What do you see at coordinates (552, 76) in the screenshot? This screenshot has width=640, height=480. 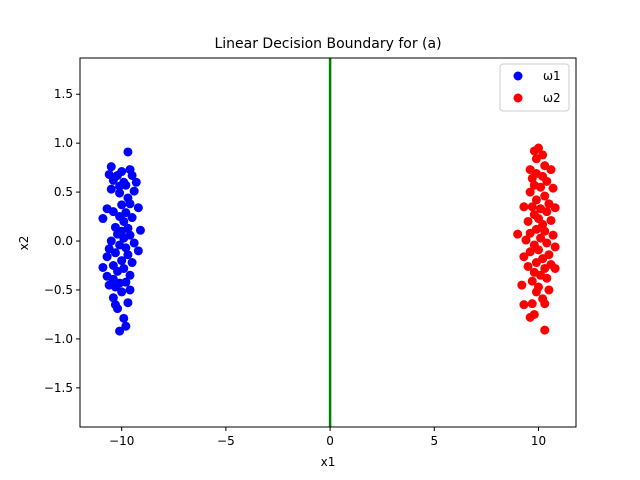 I see `legend-label-omega1: ω1` at bounding box center [552, 76].